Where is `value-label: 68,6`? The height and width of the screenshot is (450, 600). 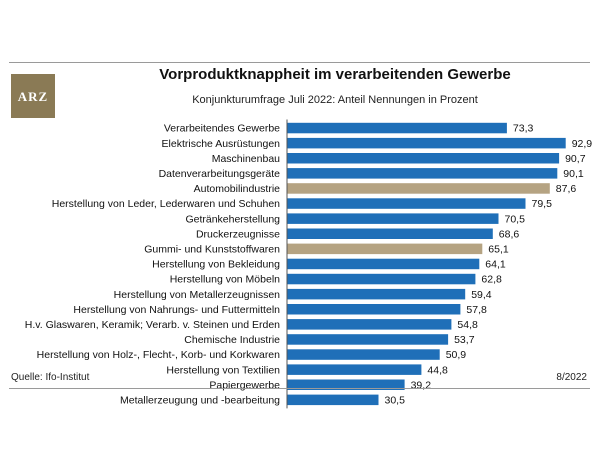
value-label: 68,6 is located at coordinates (509, 234).